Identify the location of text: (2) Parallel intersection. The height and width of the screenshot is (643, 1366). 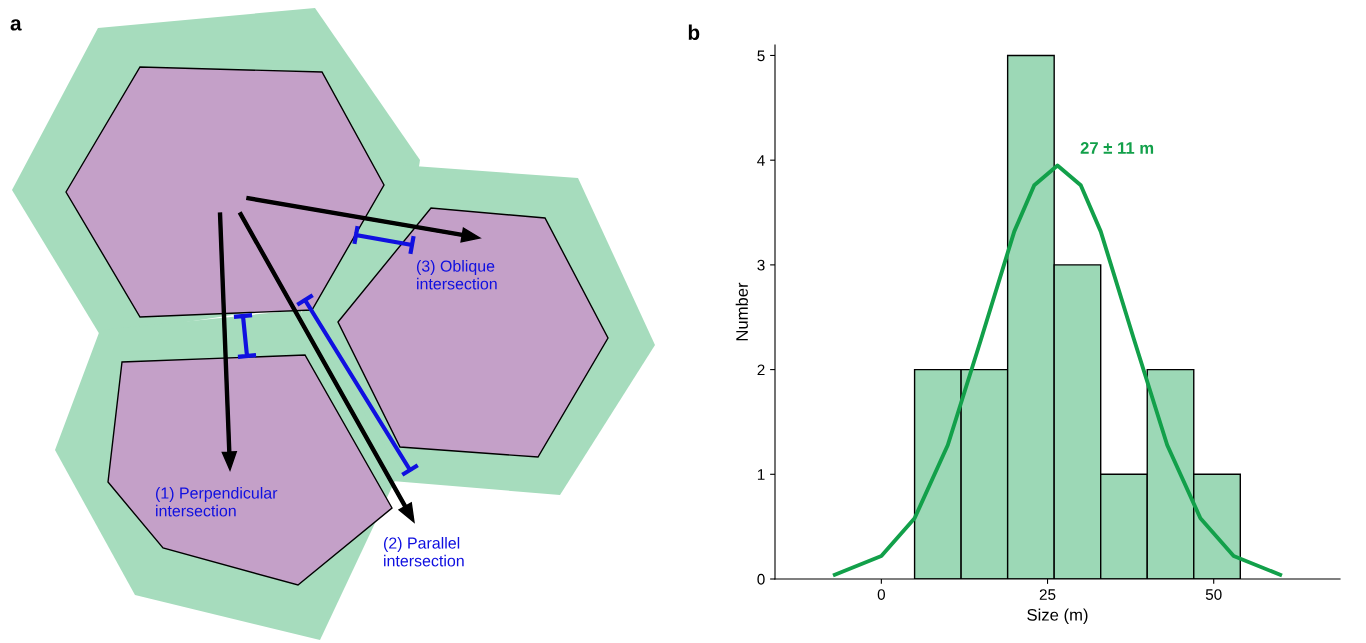
(423, 552).